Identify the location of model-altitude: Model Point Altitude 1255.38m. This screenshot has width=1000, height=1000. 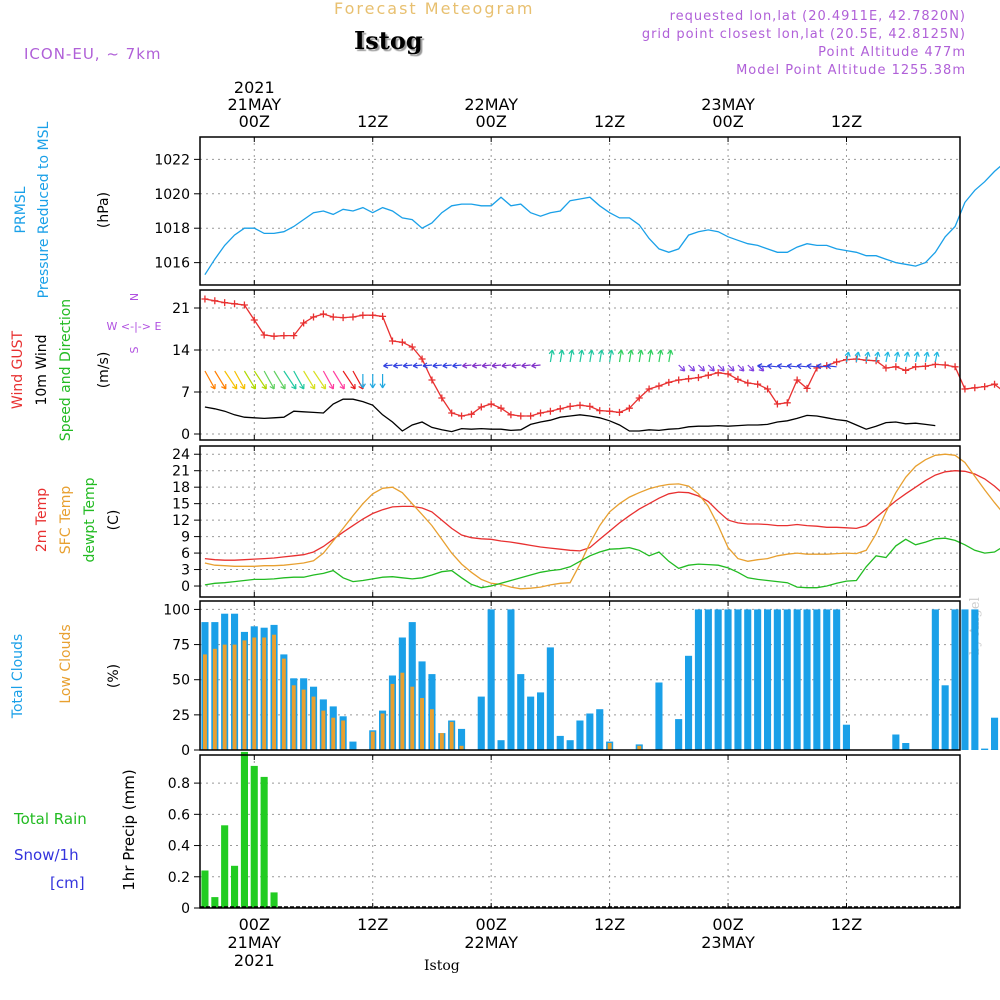
(851, 70).